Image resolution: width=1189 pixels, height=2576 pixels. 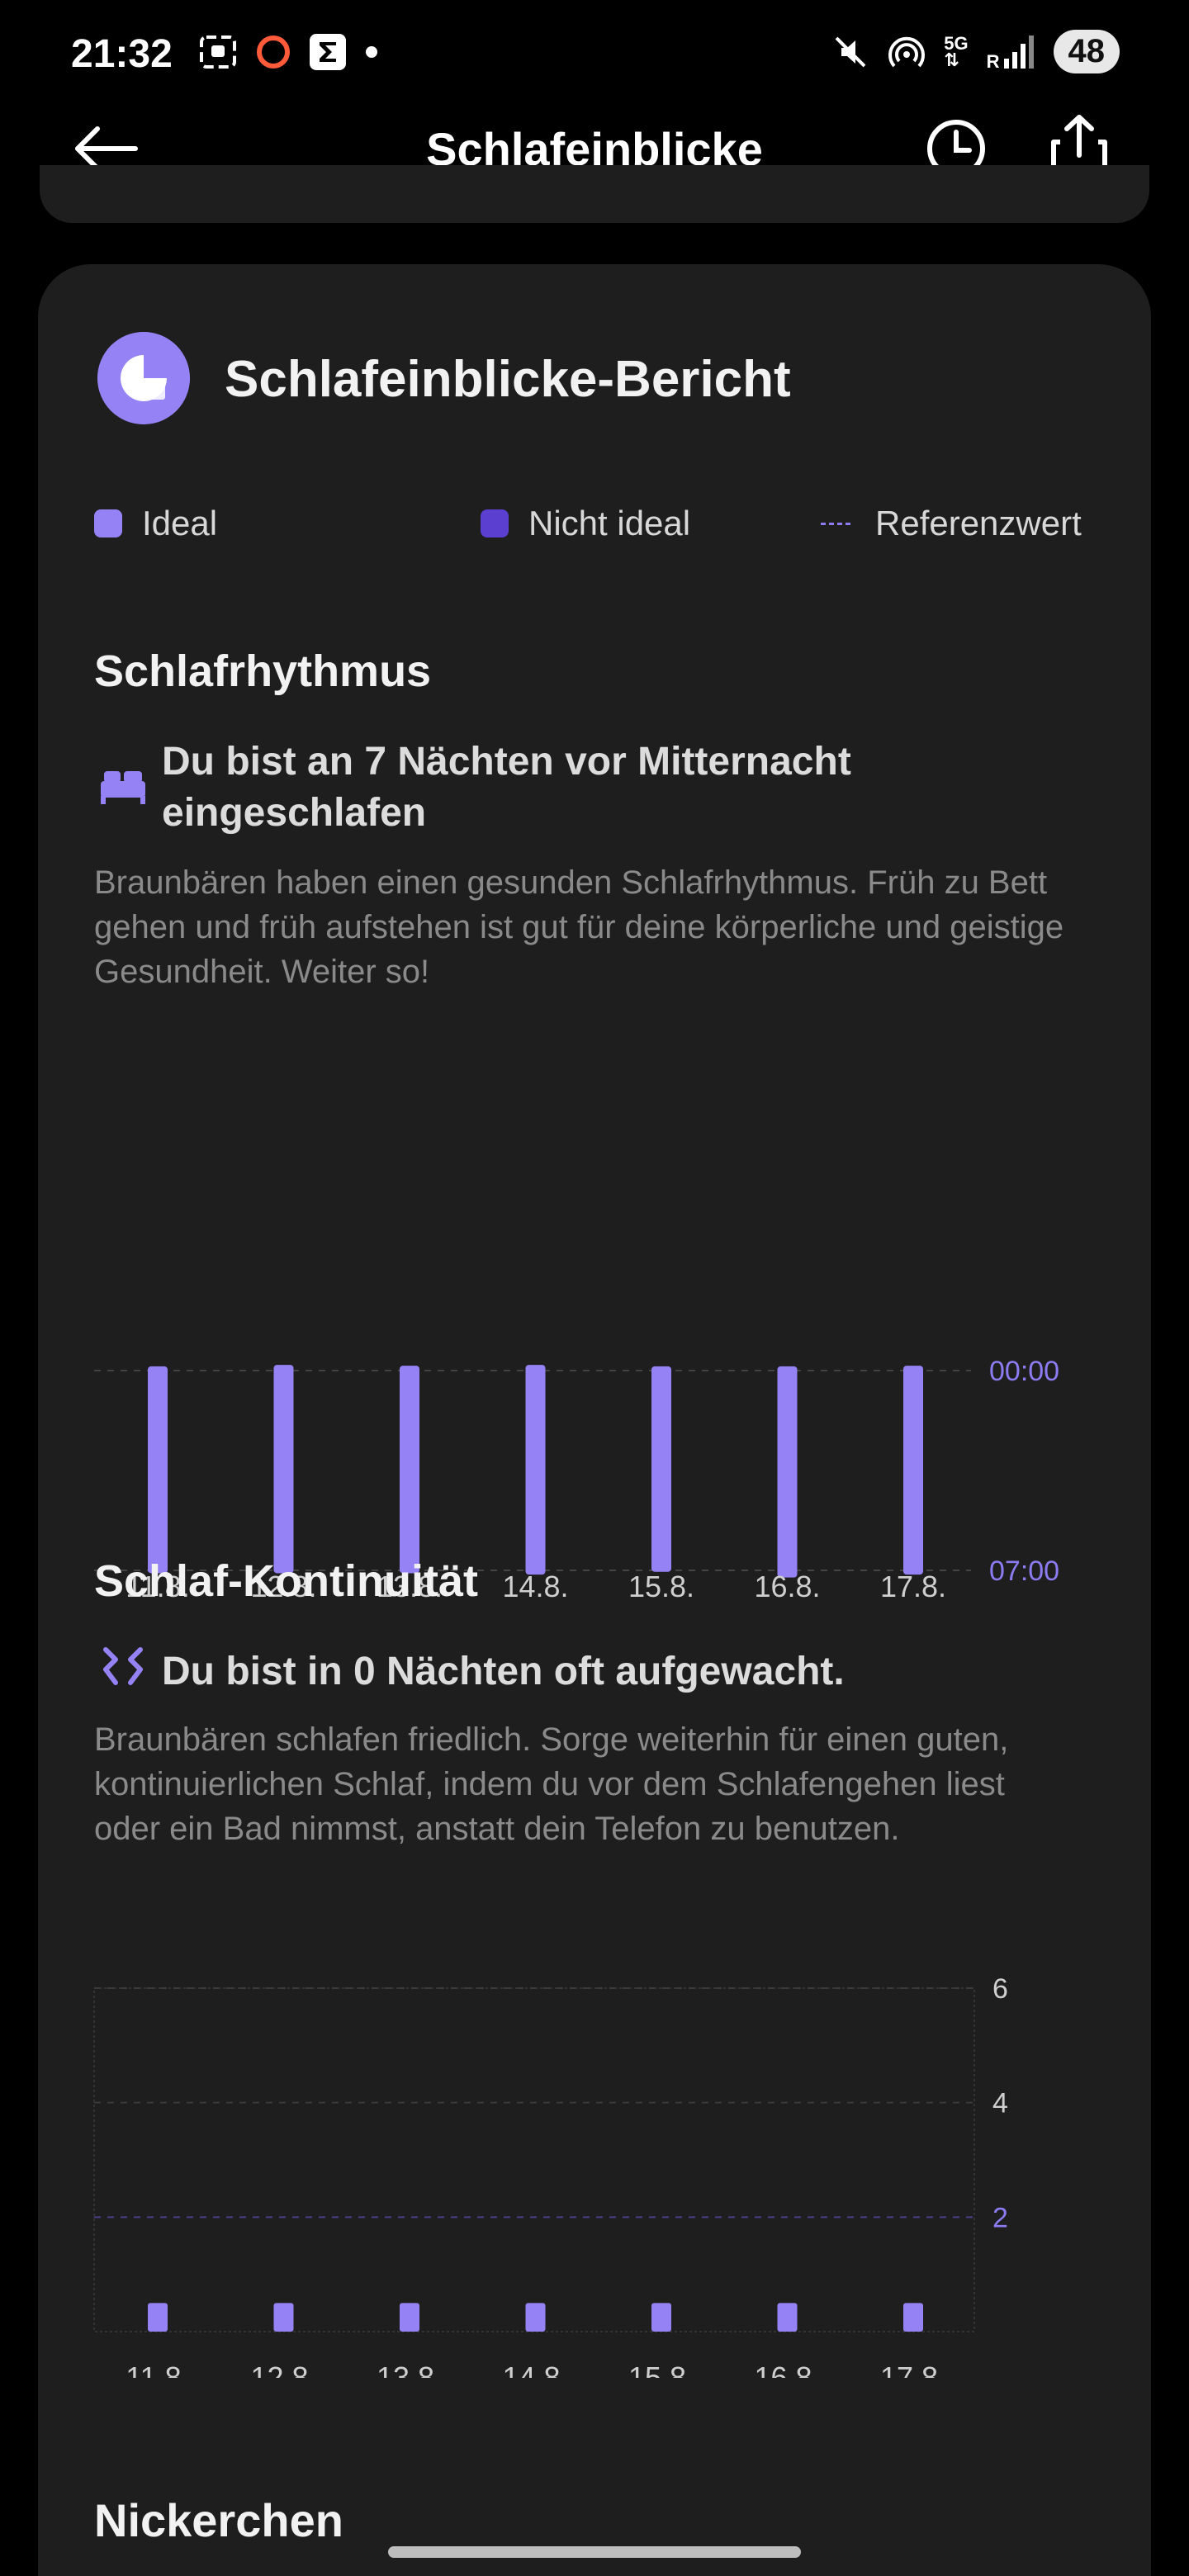 I want to click on dot-icon, so click(x=371, y=52).